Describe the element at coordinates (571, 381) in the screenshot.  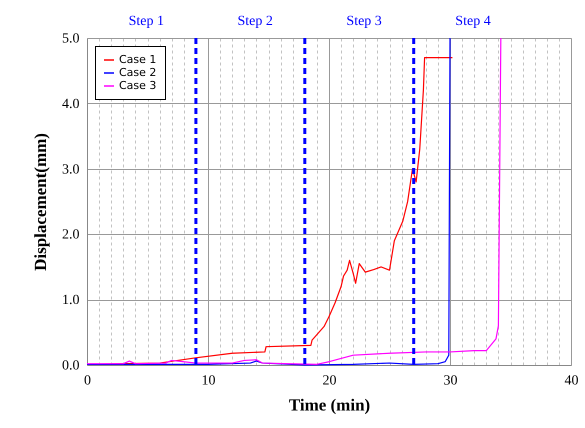
I see `x-tick-label: 40` at that location.